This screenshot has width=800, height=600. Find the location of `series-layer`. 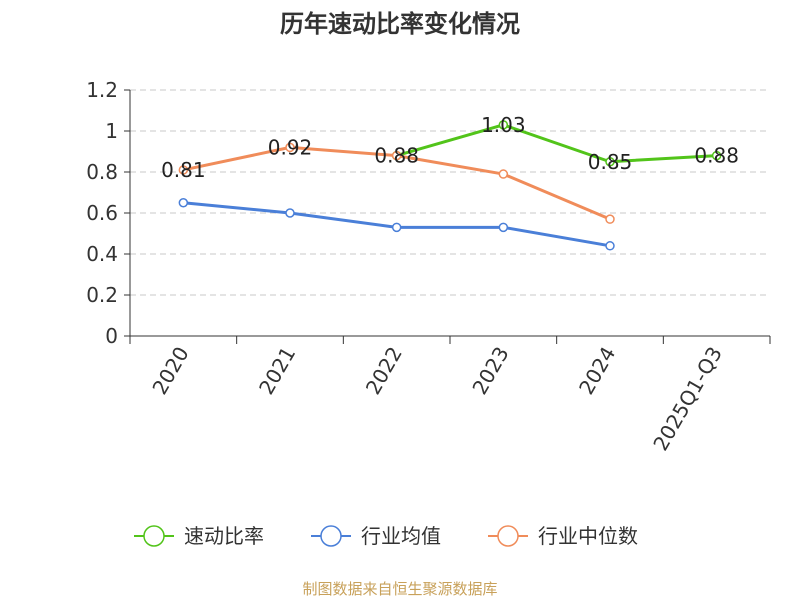

series-layer is located at coordinates (450, 185).